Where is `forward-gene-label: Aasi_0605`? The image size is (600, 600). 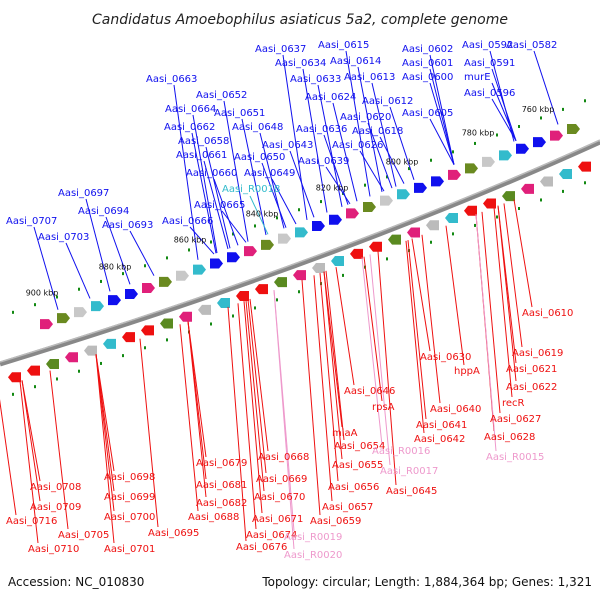 forward-gene-label: Aasi_0605 is located at coordinates (427, 113).